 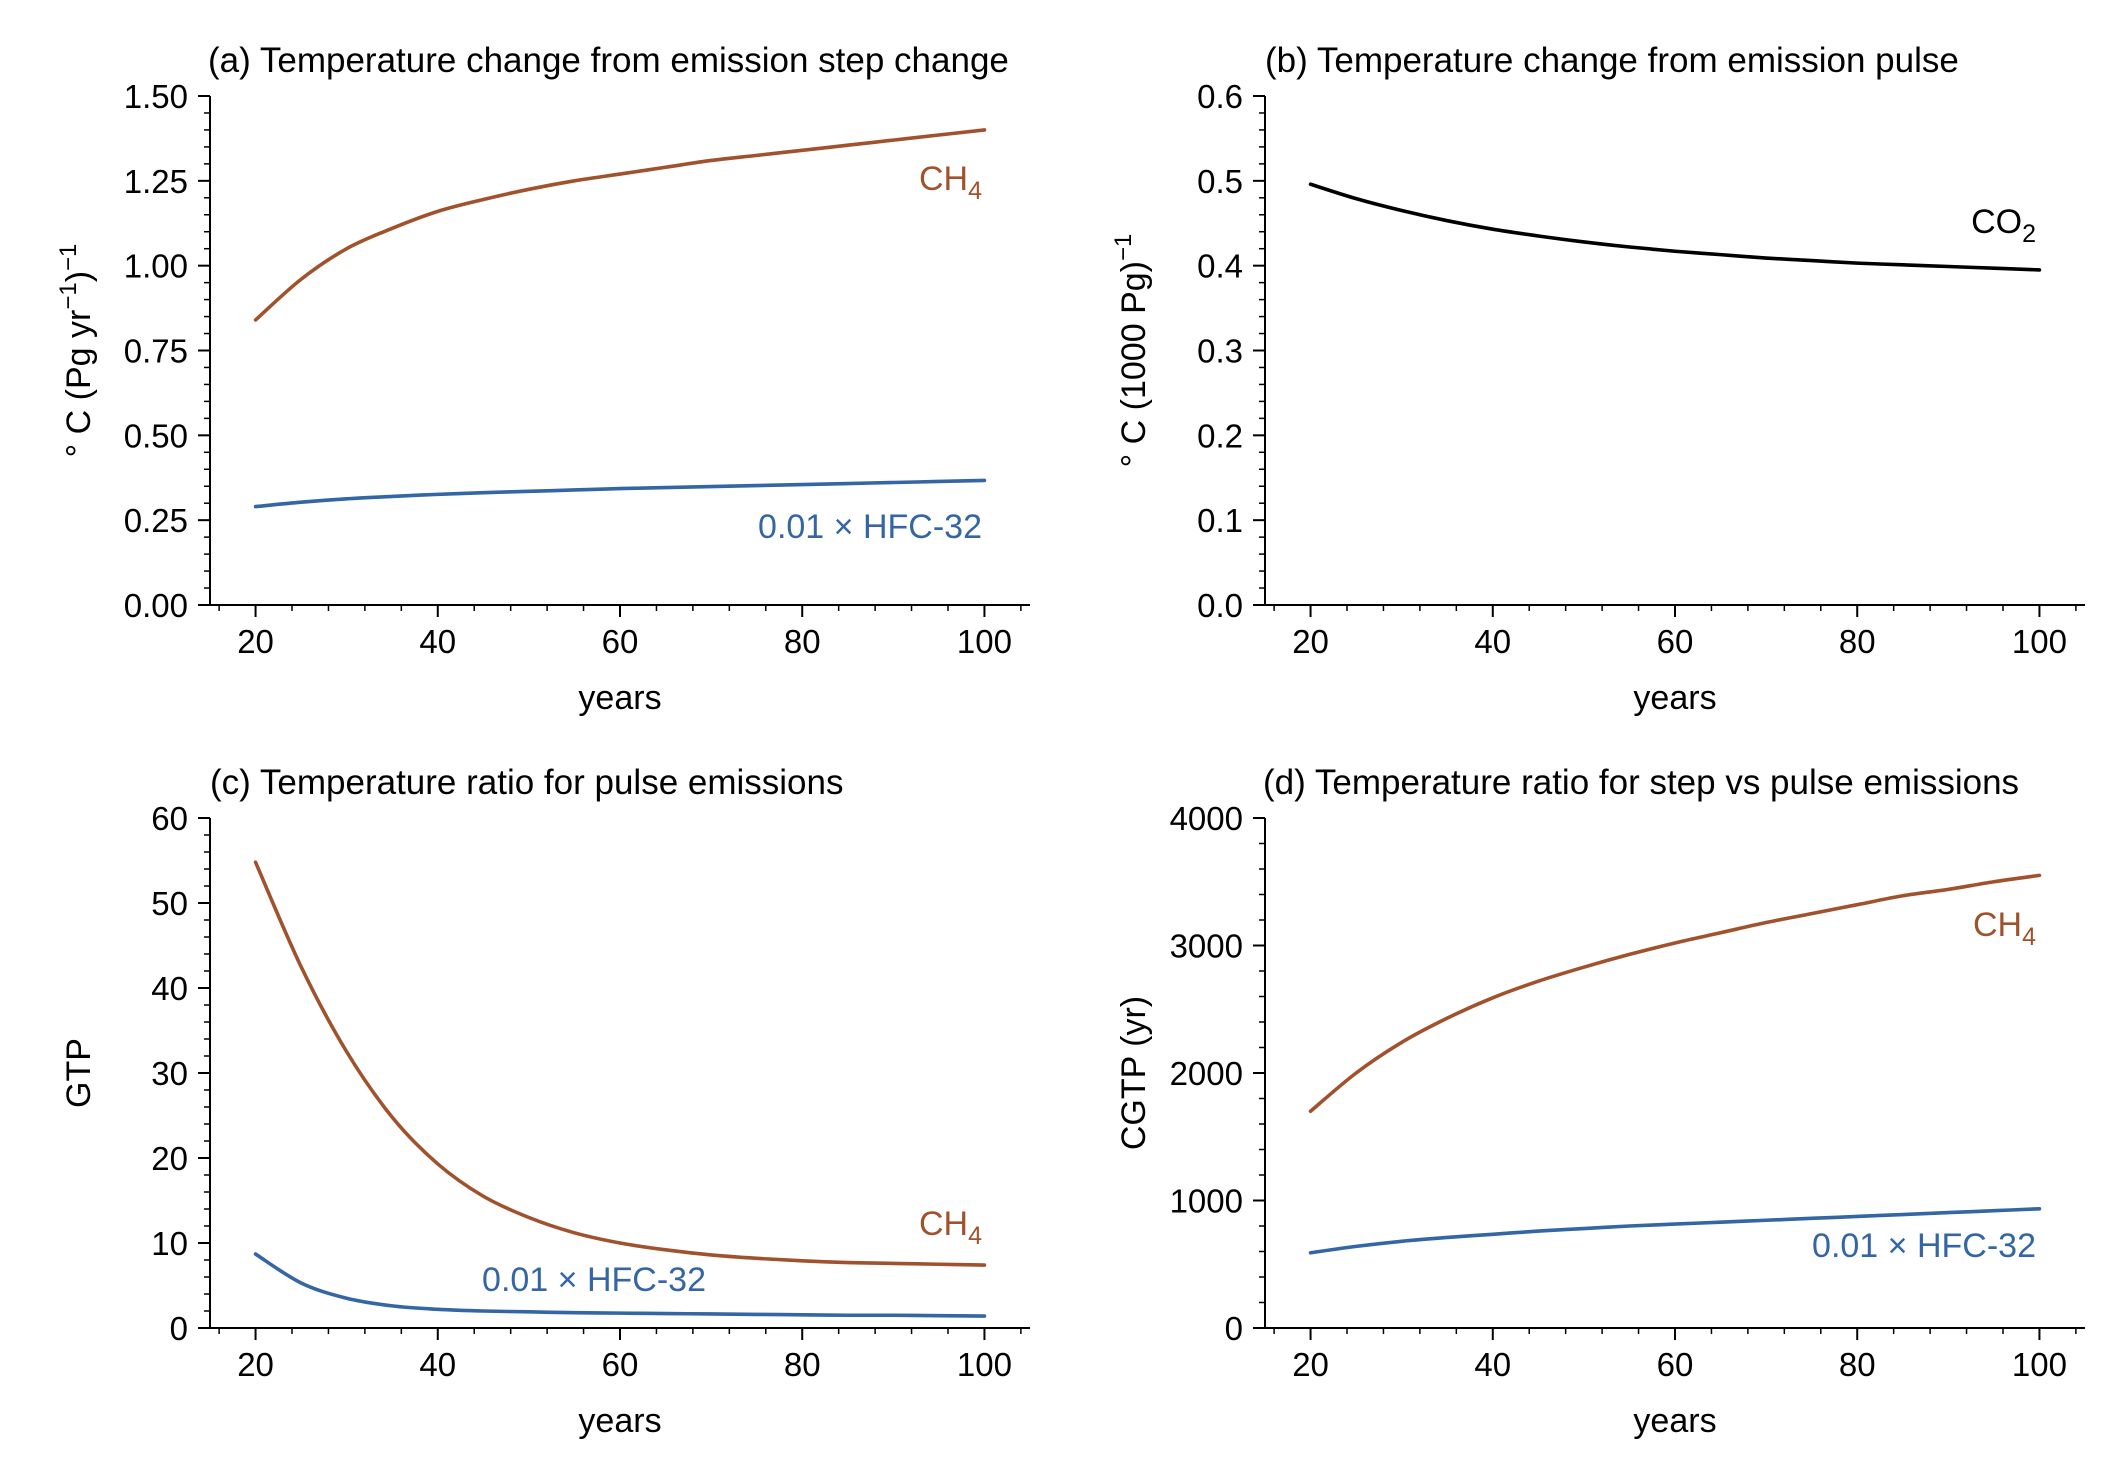 What do you see at coordinates (2003, 225) in the screenshot?
I see `series-label-co2: CO2` at bounding box center [2003, 225].